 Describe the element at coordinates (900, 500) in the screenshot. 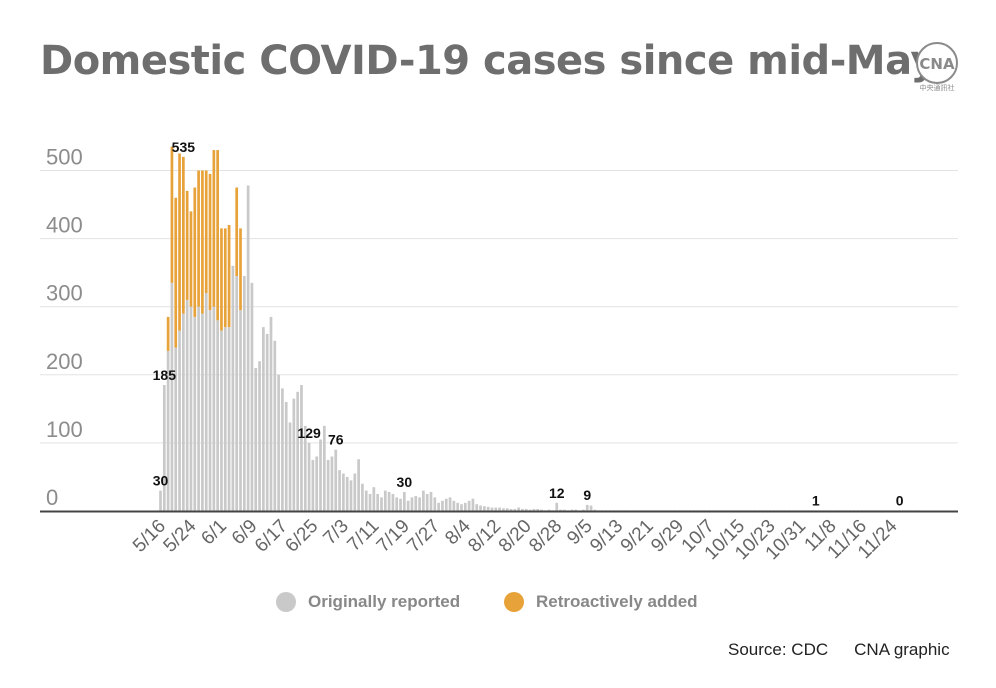

I see `data-label: 0` at that location.